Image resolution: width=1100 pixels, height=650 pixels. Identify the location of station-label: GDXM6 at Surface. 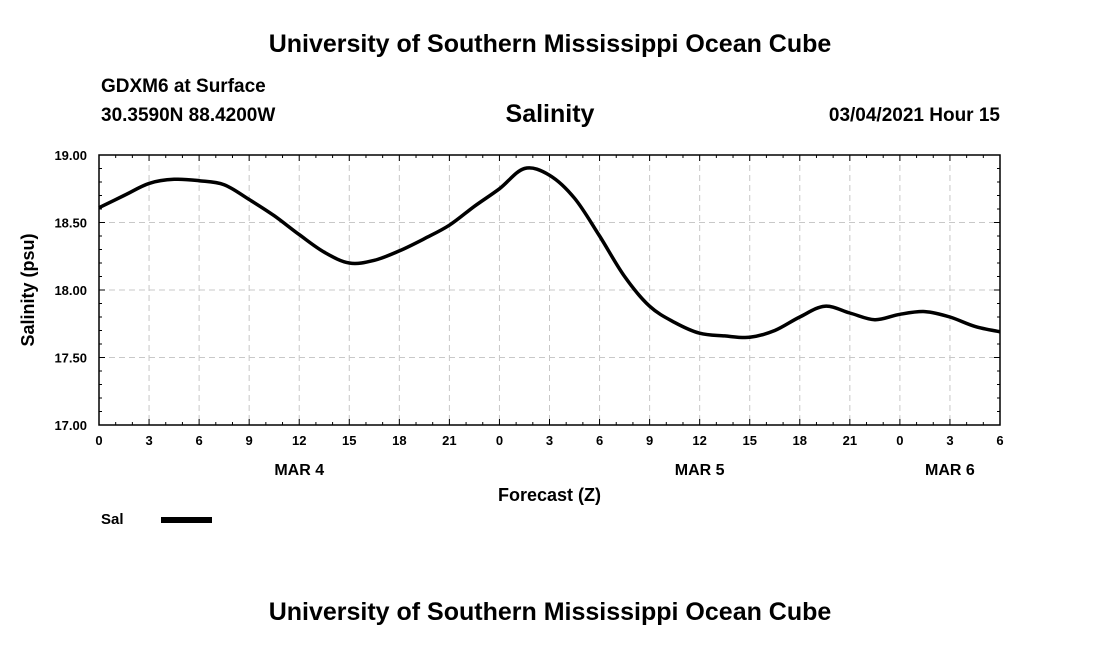
(183, 86).